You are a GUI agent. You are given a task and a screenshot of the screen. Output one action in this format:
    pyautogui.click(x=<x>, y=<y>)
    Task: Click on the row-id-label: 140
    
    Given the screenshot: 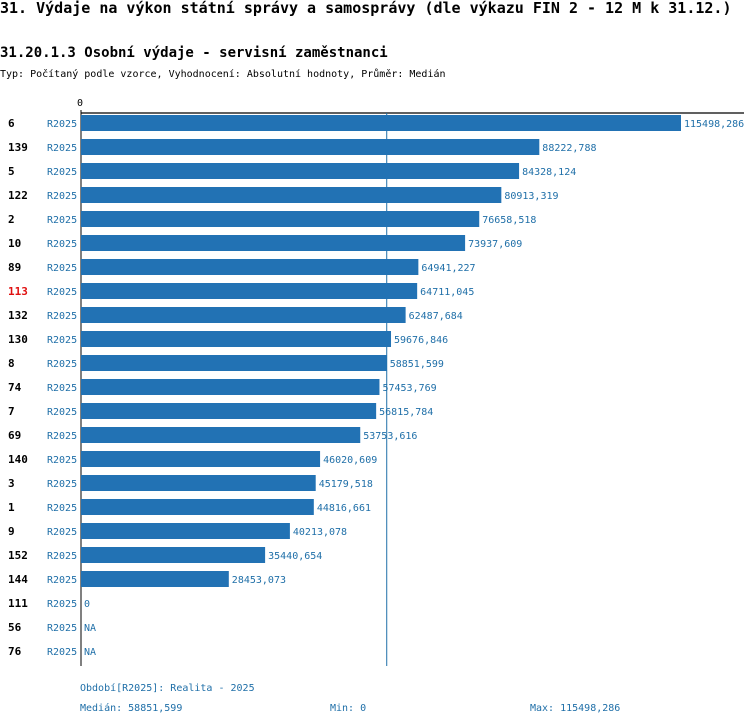 What is the action you would take?
    pyautogui.click(x=18, y=459)
    